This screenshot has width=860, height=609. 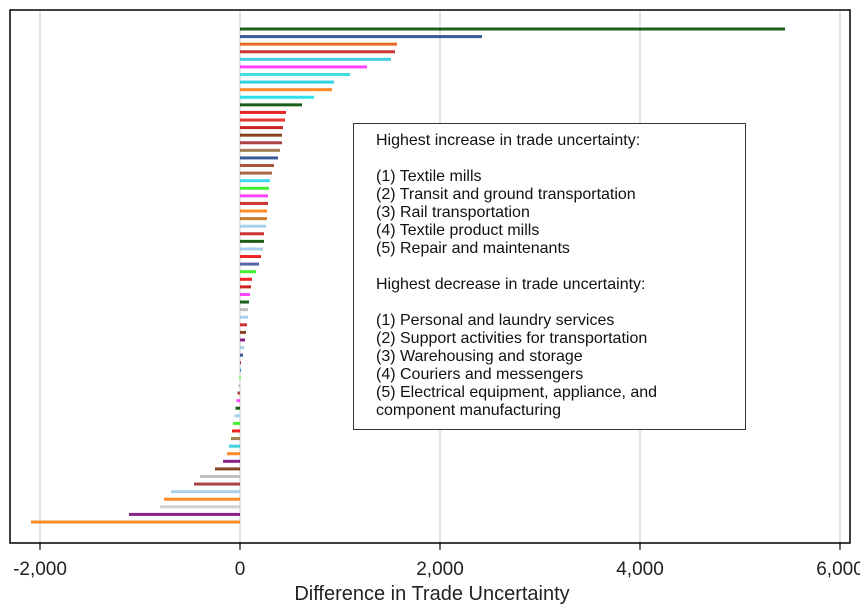 What do you see at coordinates (508, 140) in the screenshot?
I see `increase-heading: Highest increase in trade uncertainty:` at bounding box center [508, 140].